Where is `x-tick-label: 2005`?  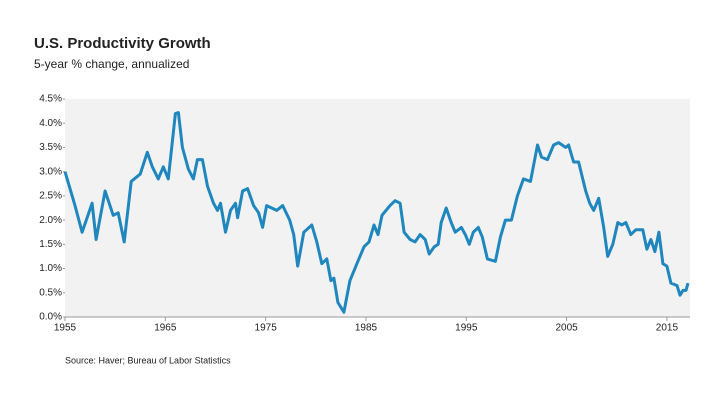
x-tick-label: 2005 is located at coordinates (566, 328).